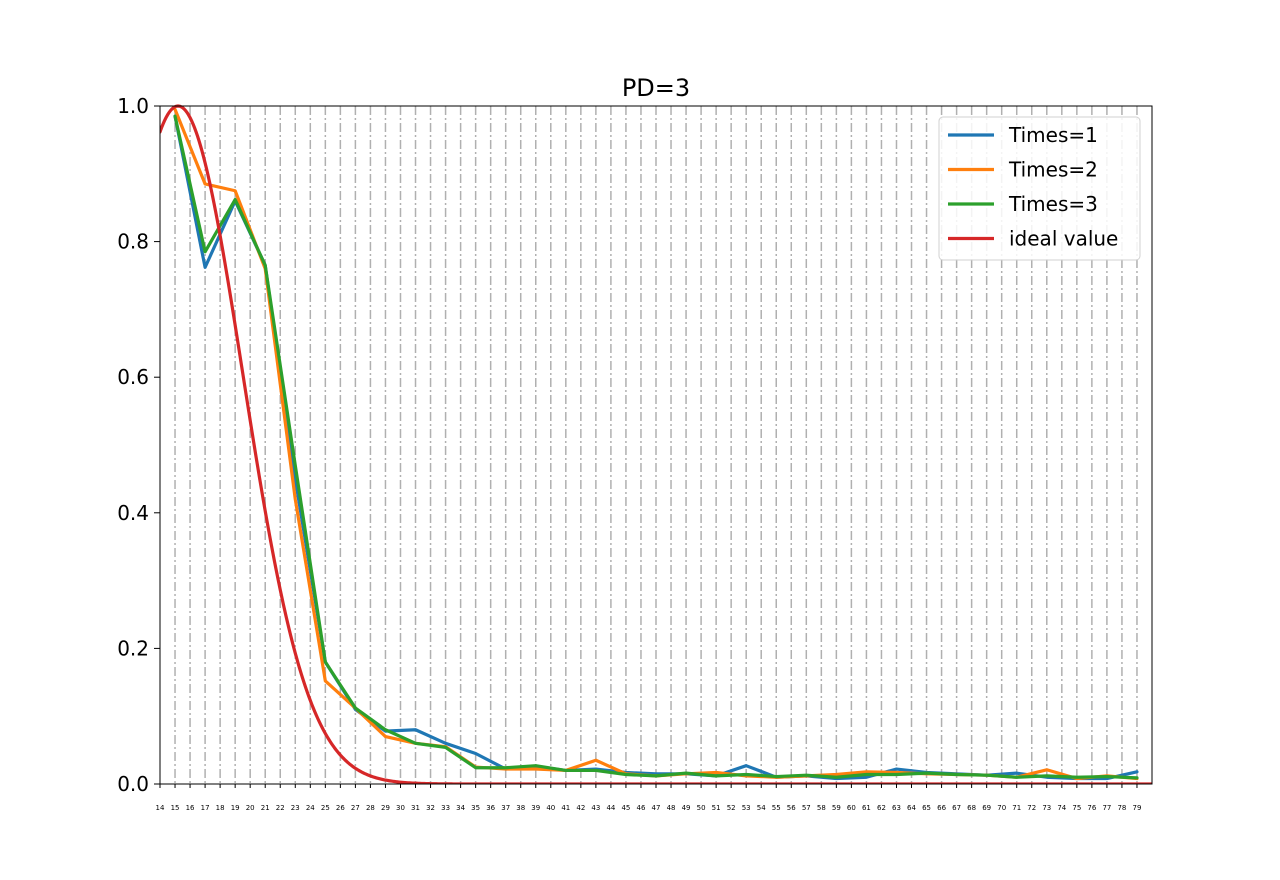  I want to click on x-tick-label-79: 79, so click(1137, 808).